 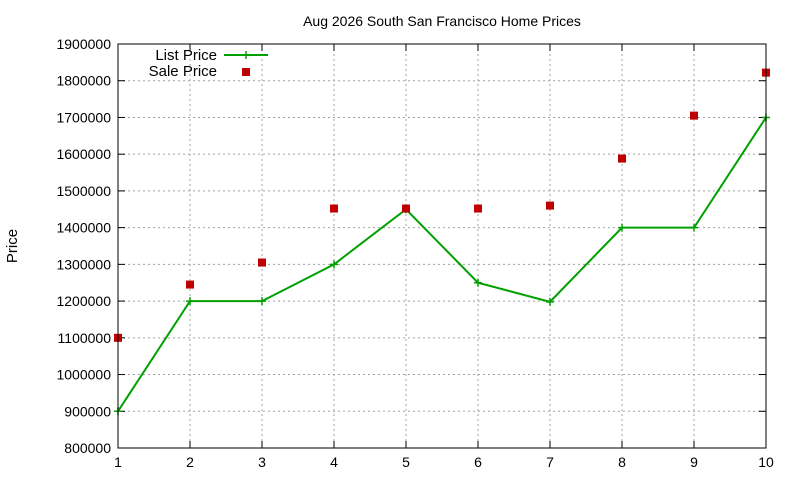 I want to click on y-tick-label: 1900000, so click(x=83, y=44).